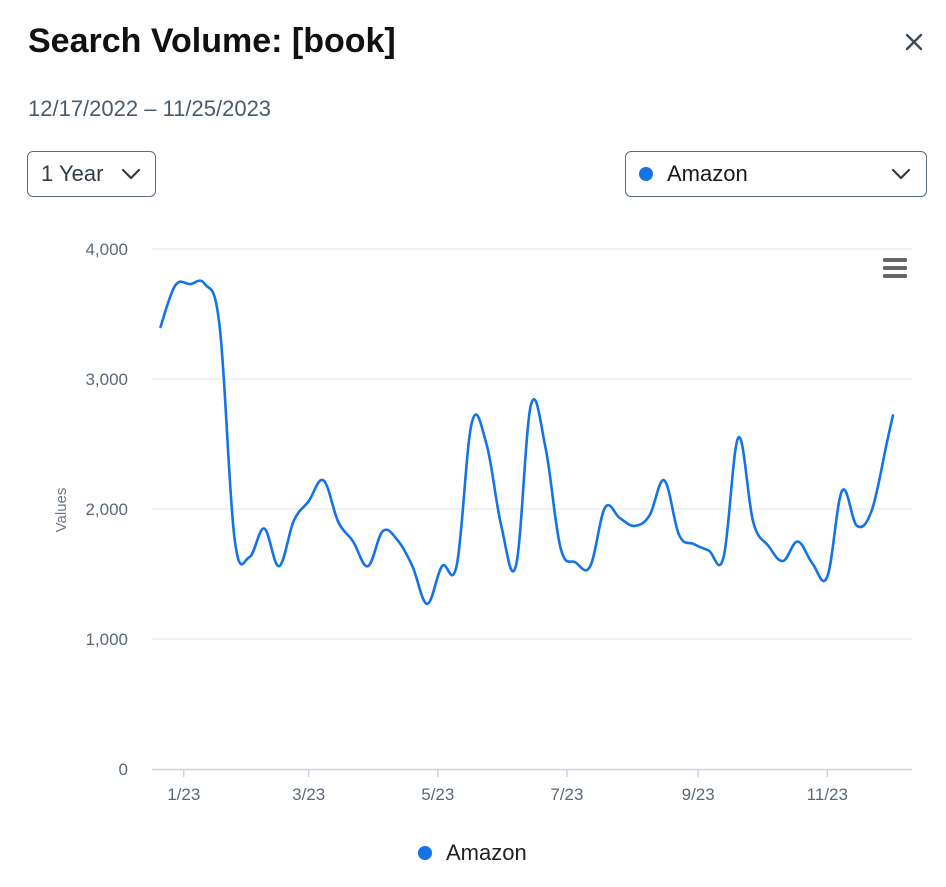  I want to click on x-tick-label: 5/23, so click(437, 794).